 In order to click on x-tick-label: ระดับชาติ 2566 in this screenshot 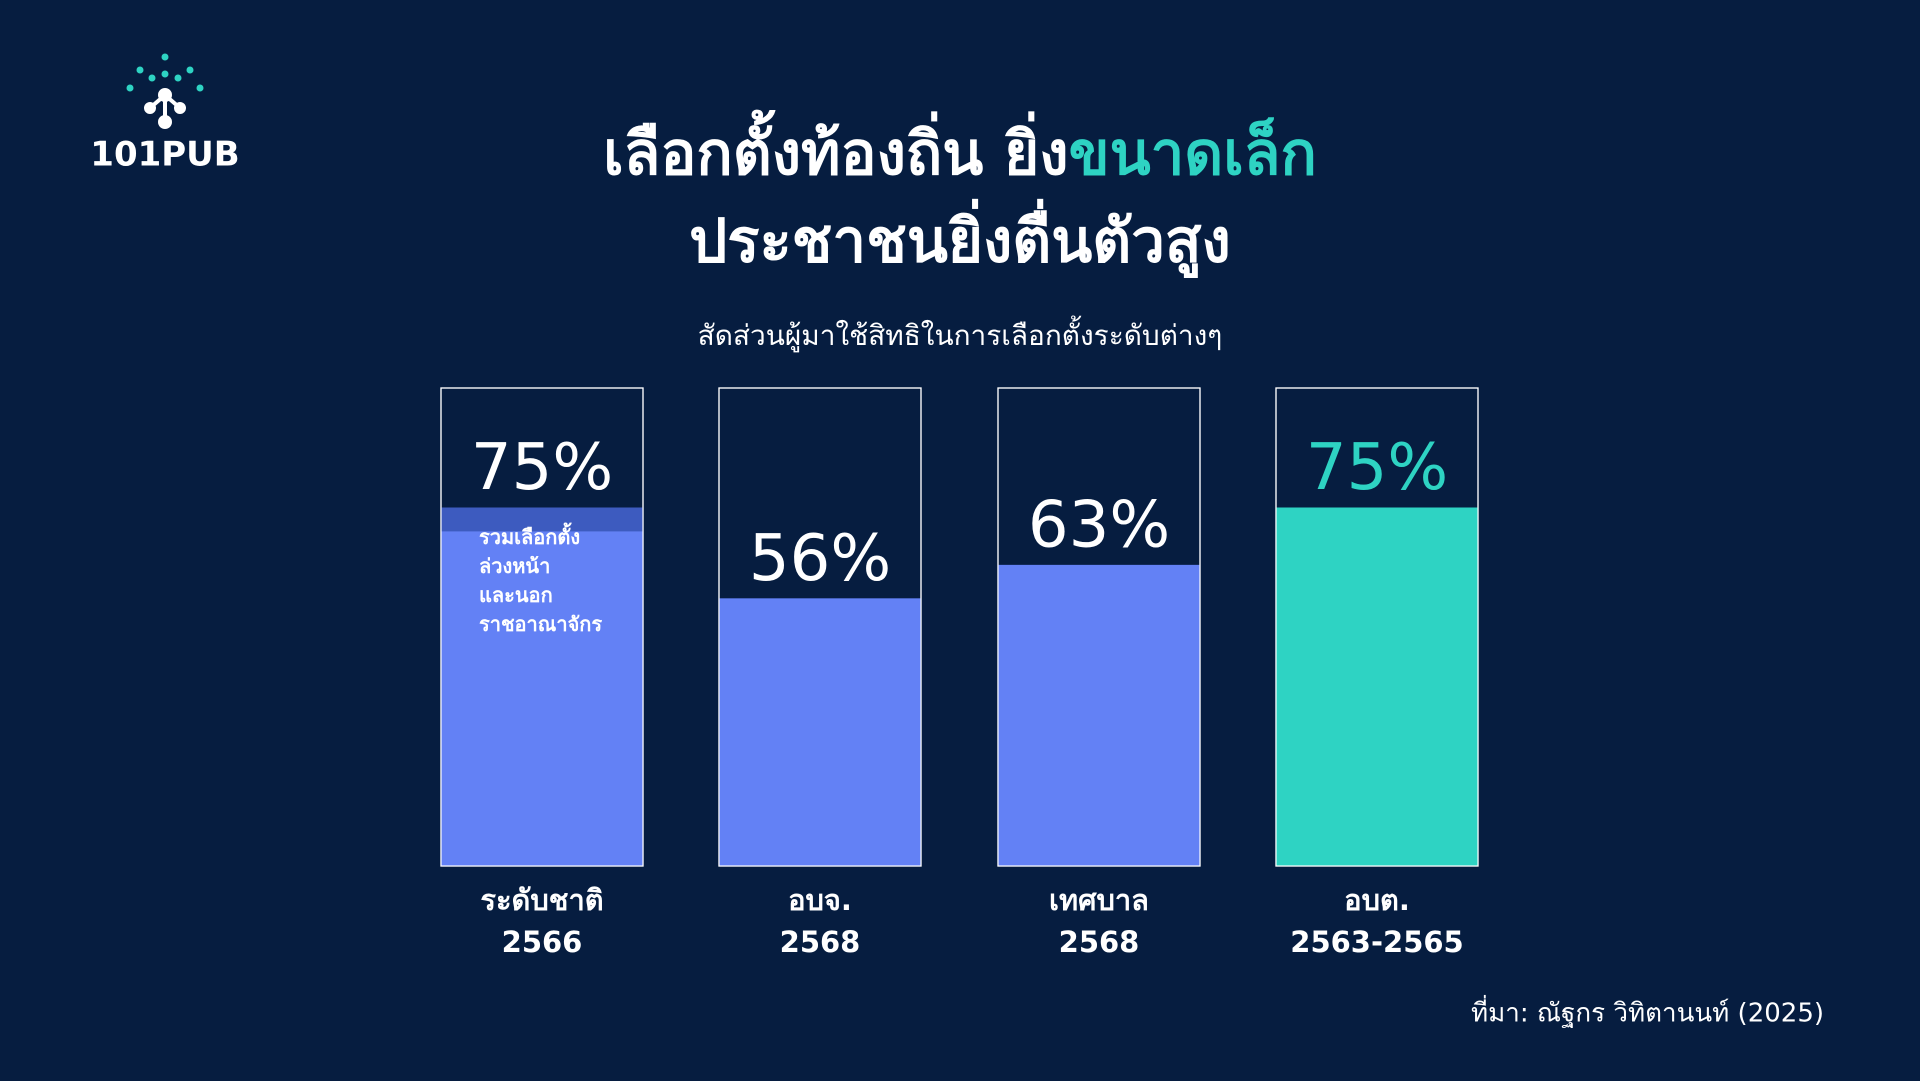, I will do `click(542, 921)`.